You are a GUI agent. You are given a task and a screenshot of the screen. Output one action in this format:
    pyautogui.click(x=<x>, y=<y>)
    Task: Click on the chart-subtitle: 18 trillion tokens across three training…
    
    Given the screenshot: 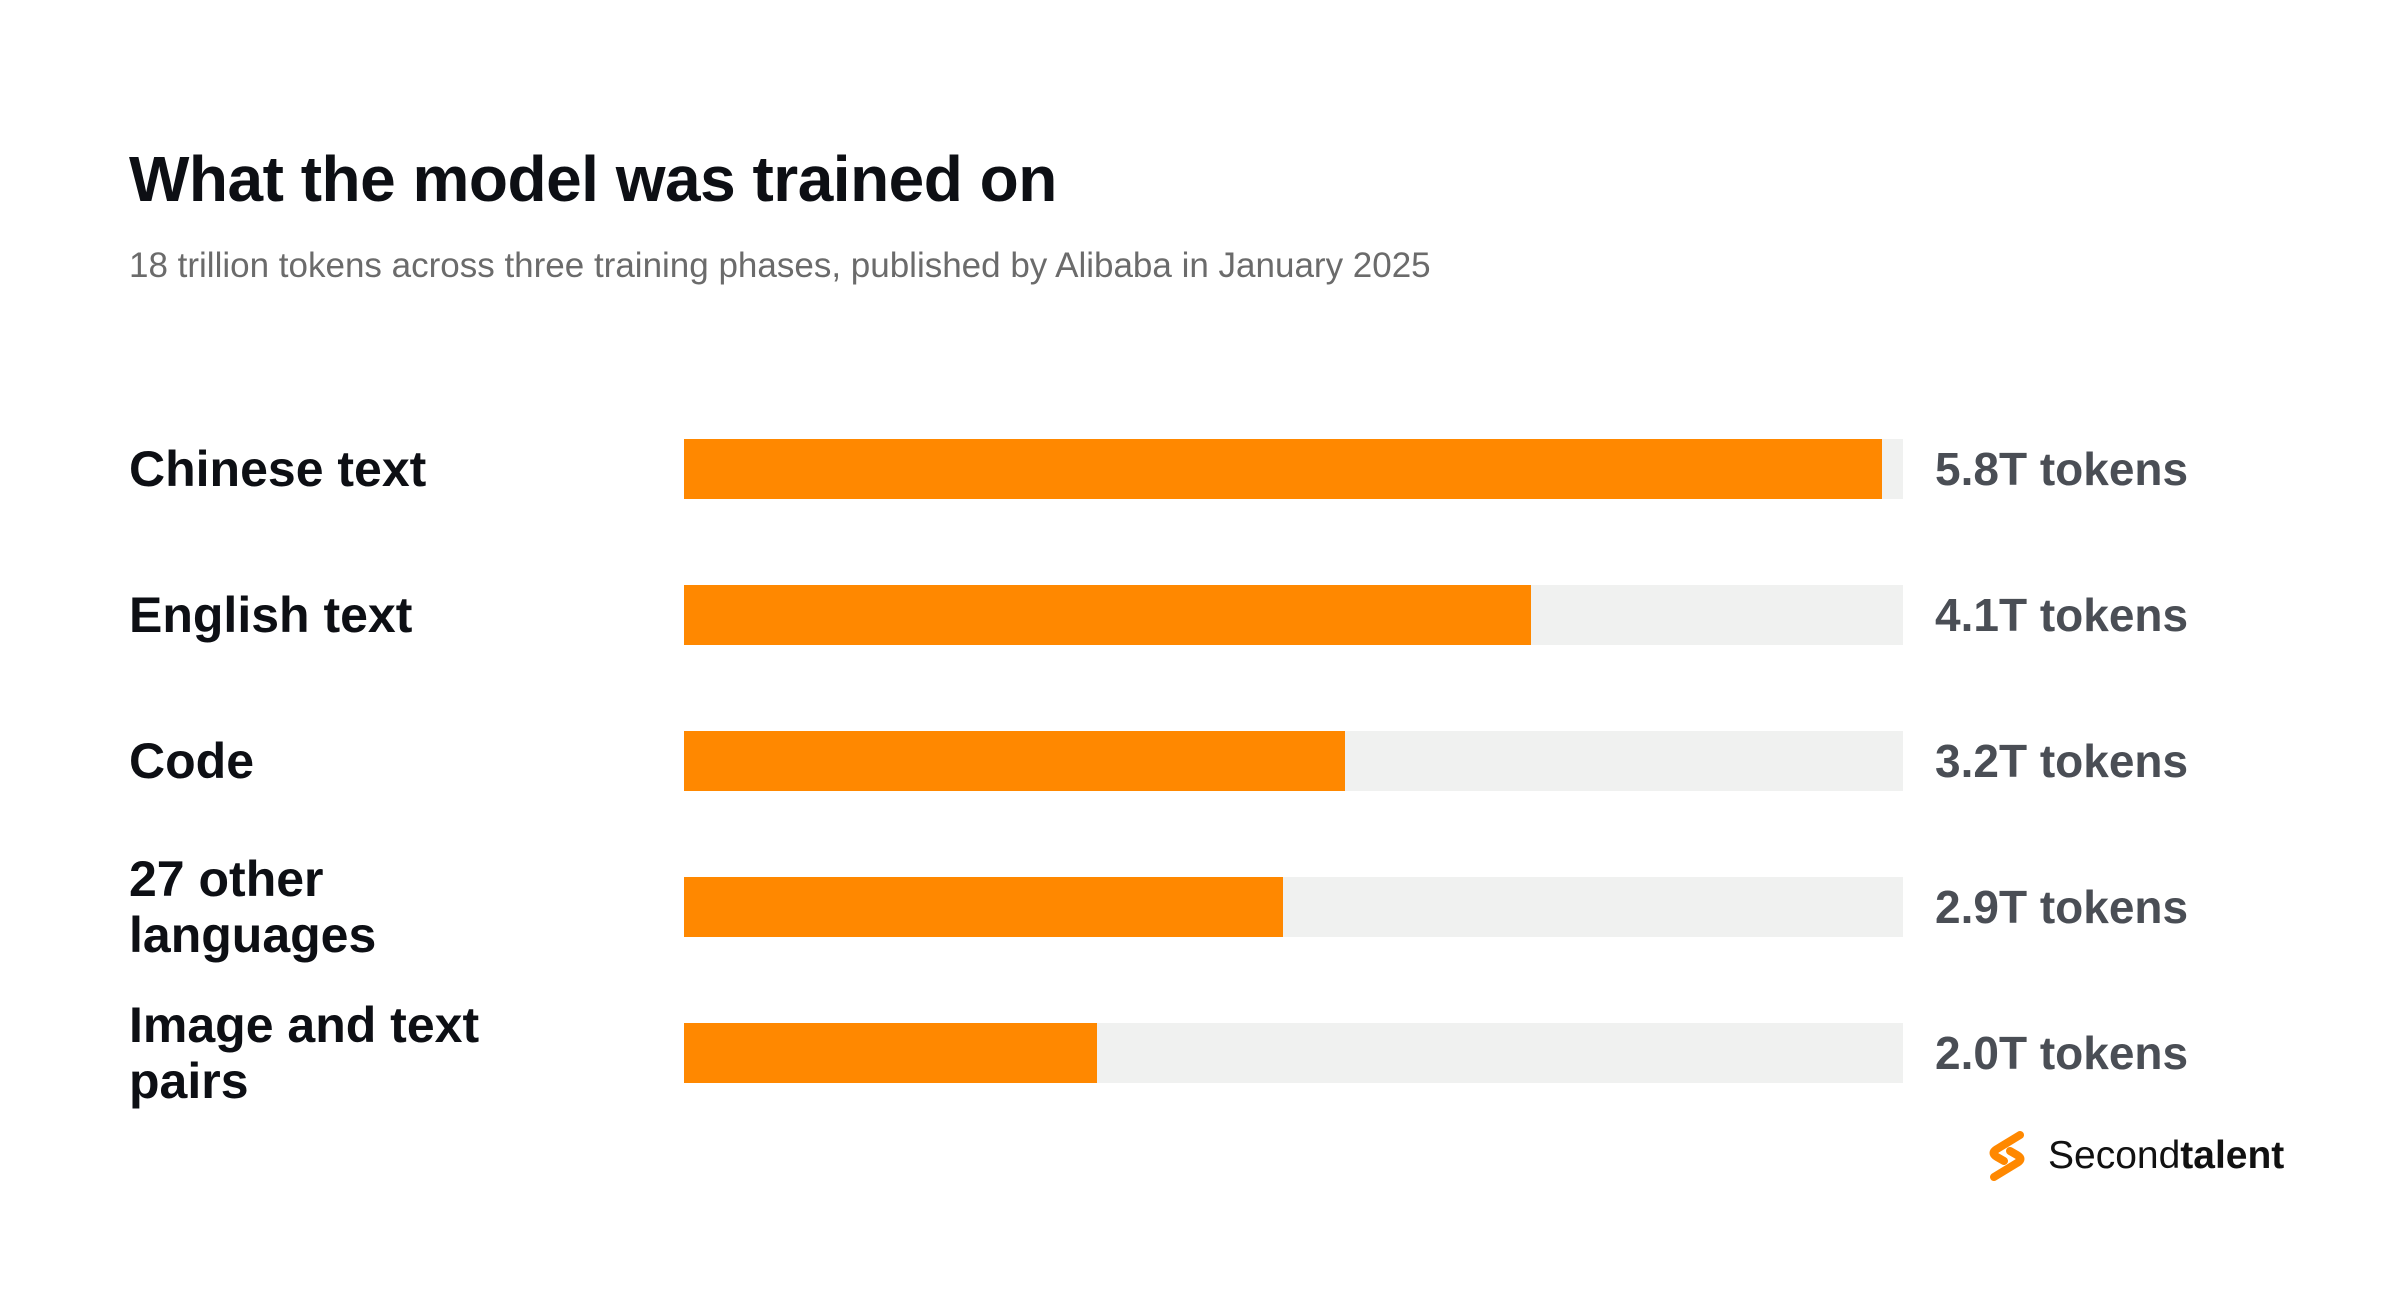 What is the action you would take?
    pyautogui.click(x=780, y=265)
    